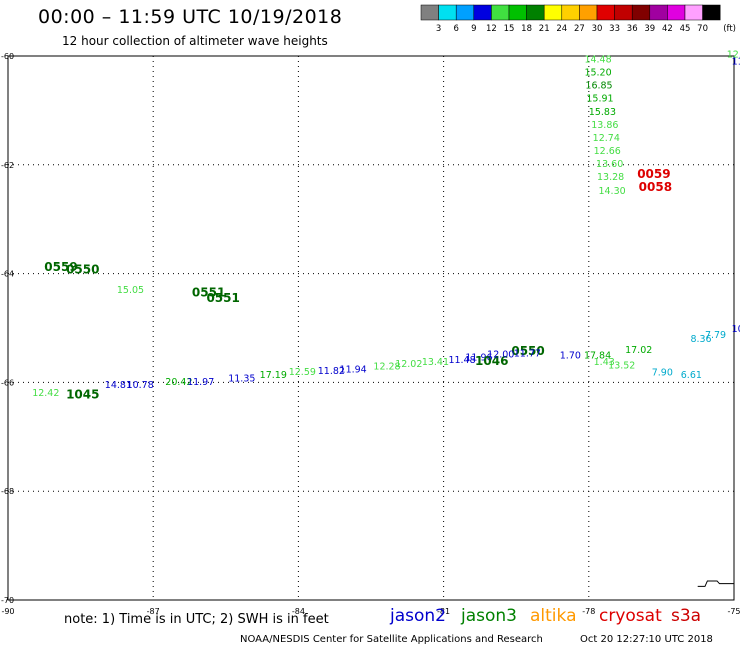  I want to click on x-tick-label: -87, so click(153, 611).